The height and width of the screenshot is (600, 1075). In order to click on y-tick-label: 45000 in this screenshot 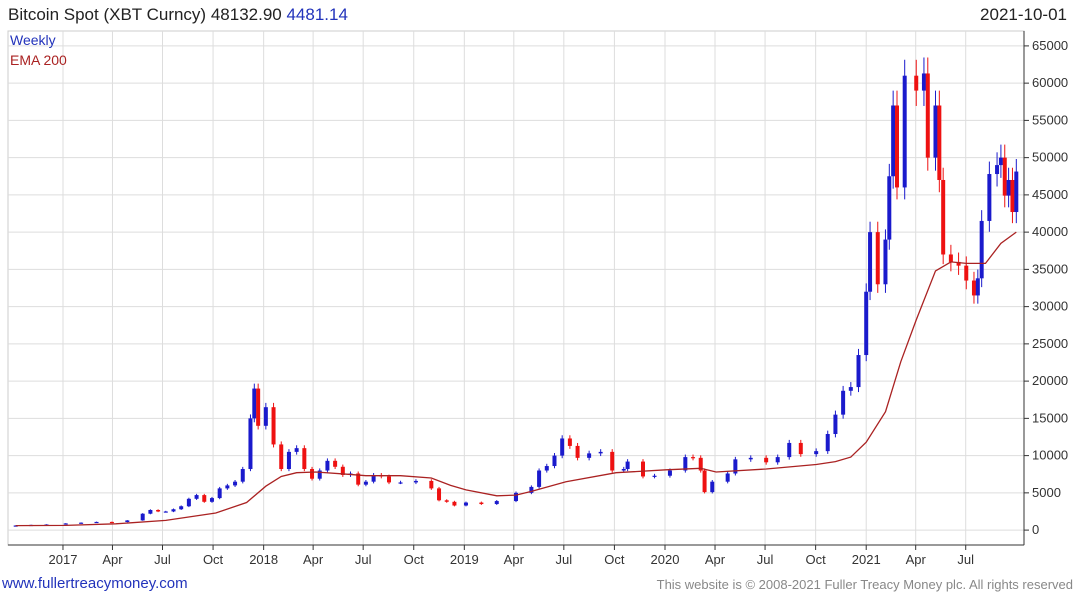, I will do `click(1050, 194)`.